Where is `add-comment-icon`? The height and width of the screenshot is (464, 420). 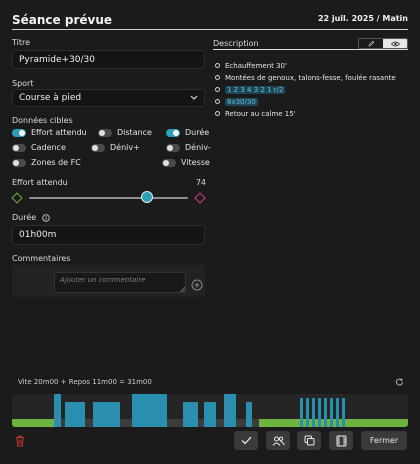 add-comment-icon is located at coordinates (197, 285).